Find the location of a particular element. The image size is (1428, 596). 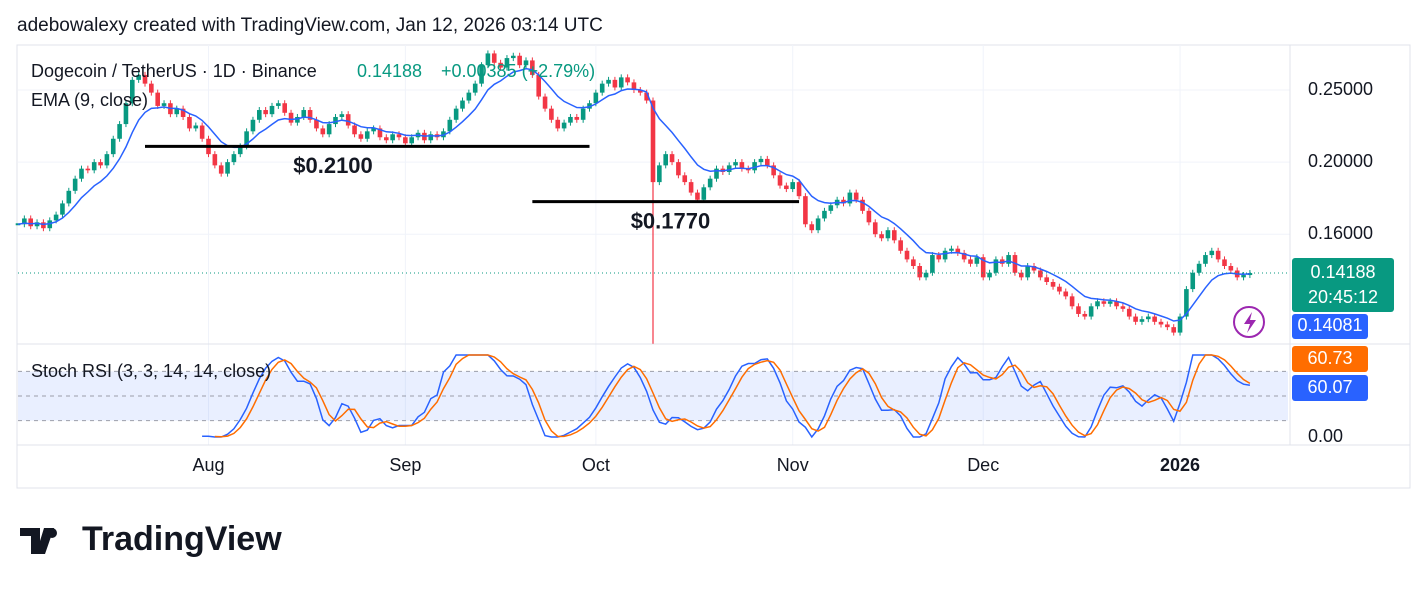

y2-tick-label: 0.00 is located at coordinates (1325, 436).